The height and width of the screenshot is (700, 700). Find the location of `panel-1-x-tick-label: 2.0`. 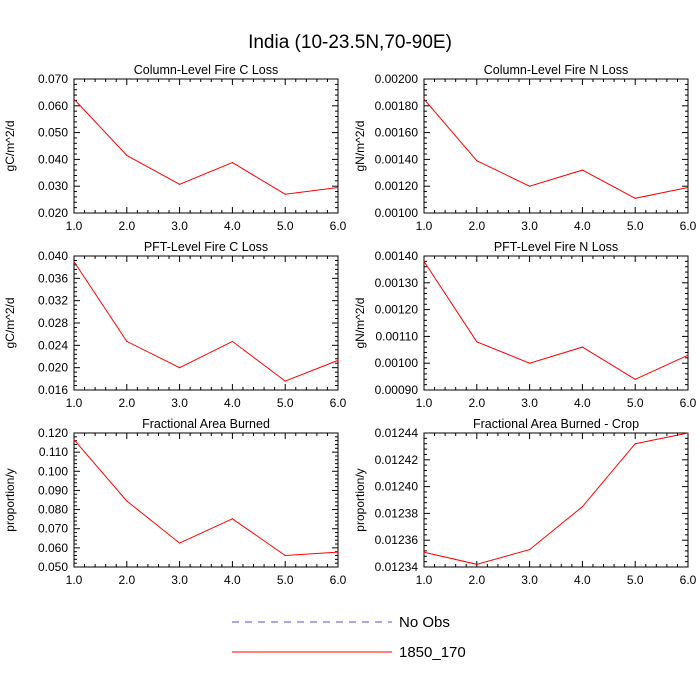

panel-1-x-tick-label: 2.0 is located at coordinates (126, 226).